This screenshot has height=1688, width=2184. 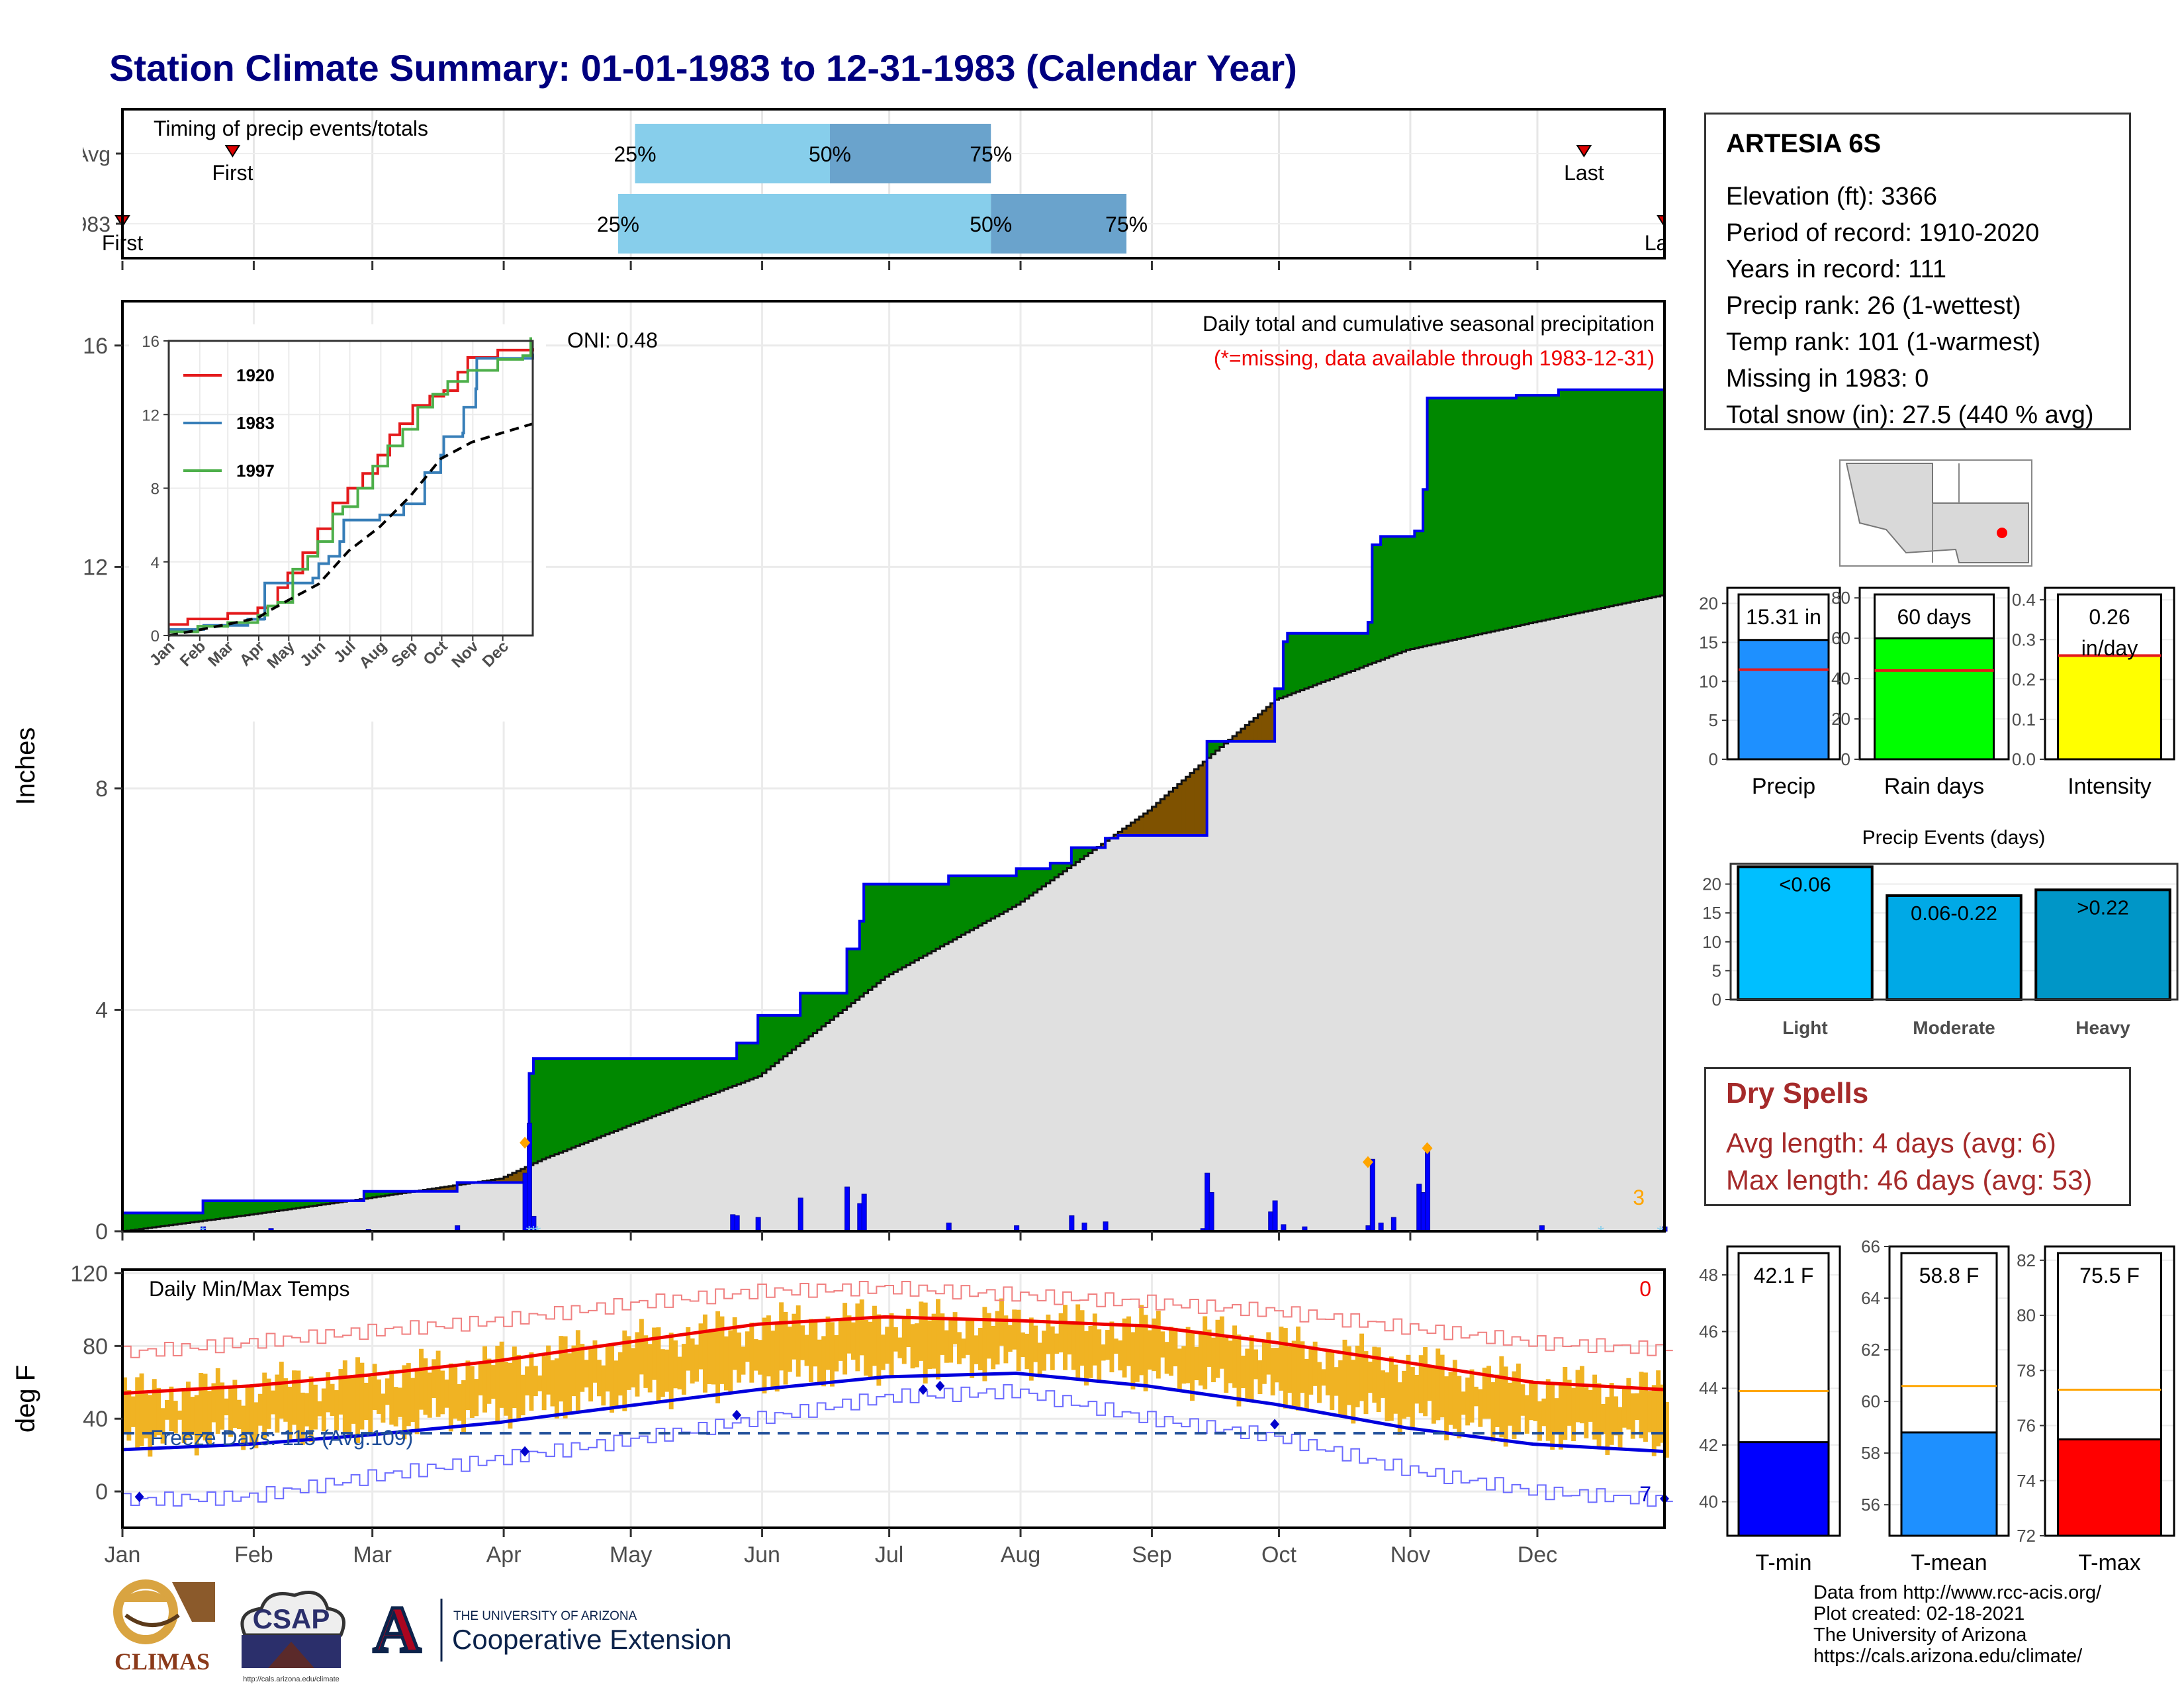 What do you see at coordinates (2109, 617) in the screenshot?
I see `intensity-panel-value-label: 0.26` at bounding box center [2109, 617].